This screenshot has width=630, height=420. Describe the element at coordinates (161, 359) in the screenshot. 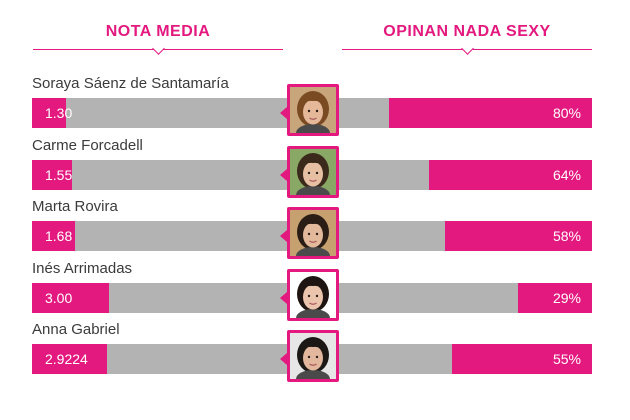

I see `nota-media-track: 2.9224` at that location.